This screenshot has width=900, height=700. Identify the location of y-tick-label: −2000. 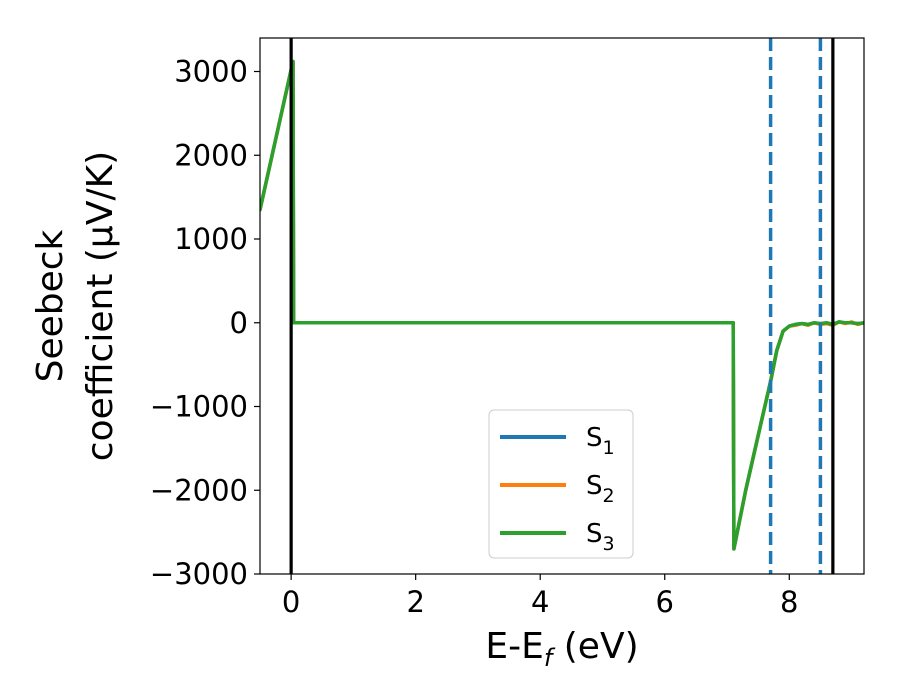
(199, 490).